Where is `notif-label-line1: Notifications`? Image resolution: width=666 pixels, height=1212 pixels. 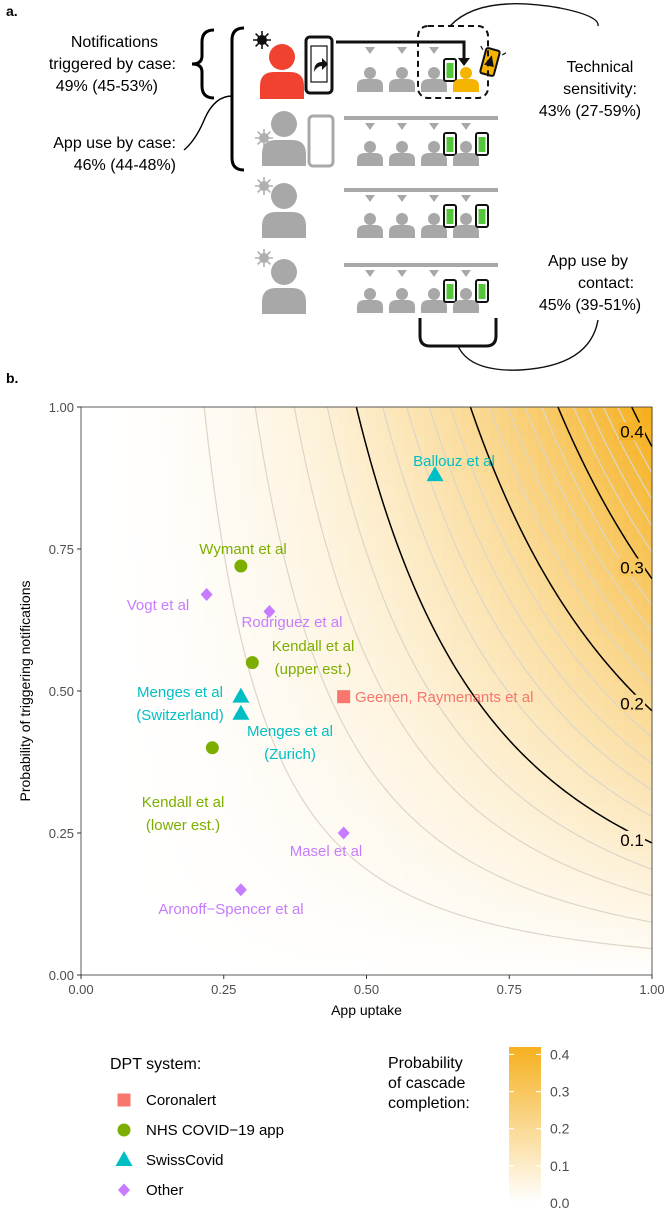 notif-label-line1: Notifications is located at coordinates (114, 42).